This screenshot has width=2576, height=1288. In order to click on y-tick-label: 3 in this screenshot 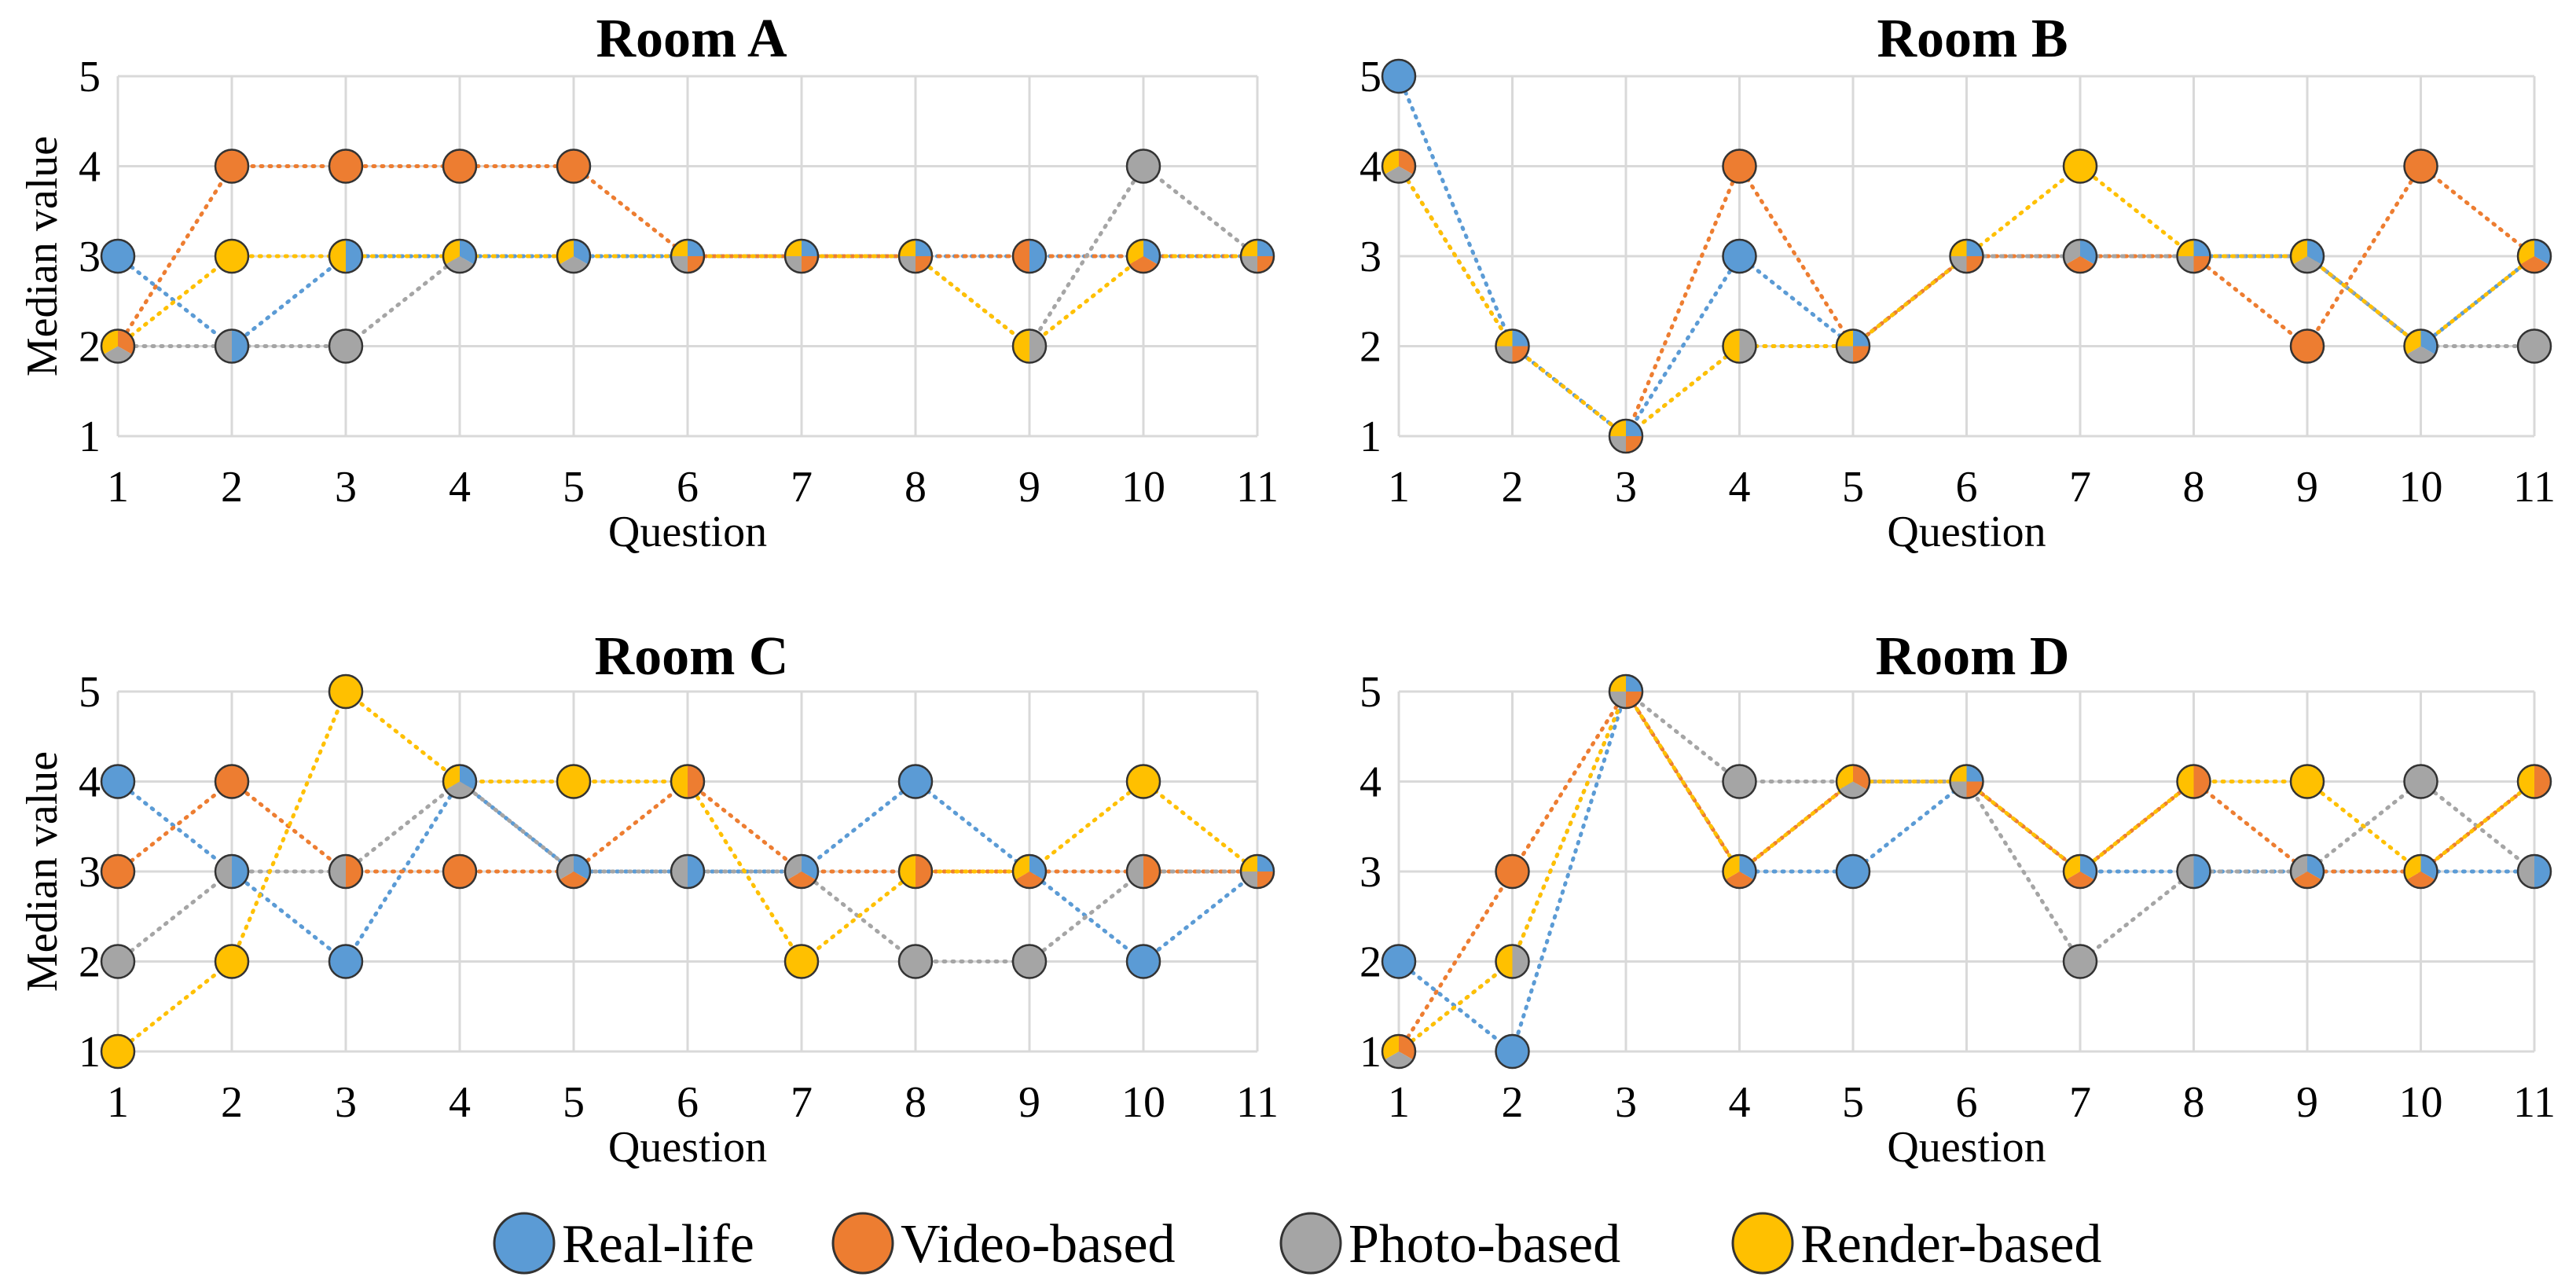, I will do `click(1371, 872)`.